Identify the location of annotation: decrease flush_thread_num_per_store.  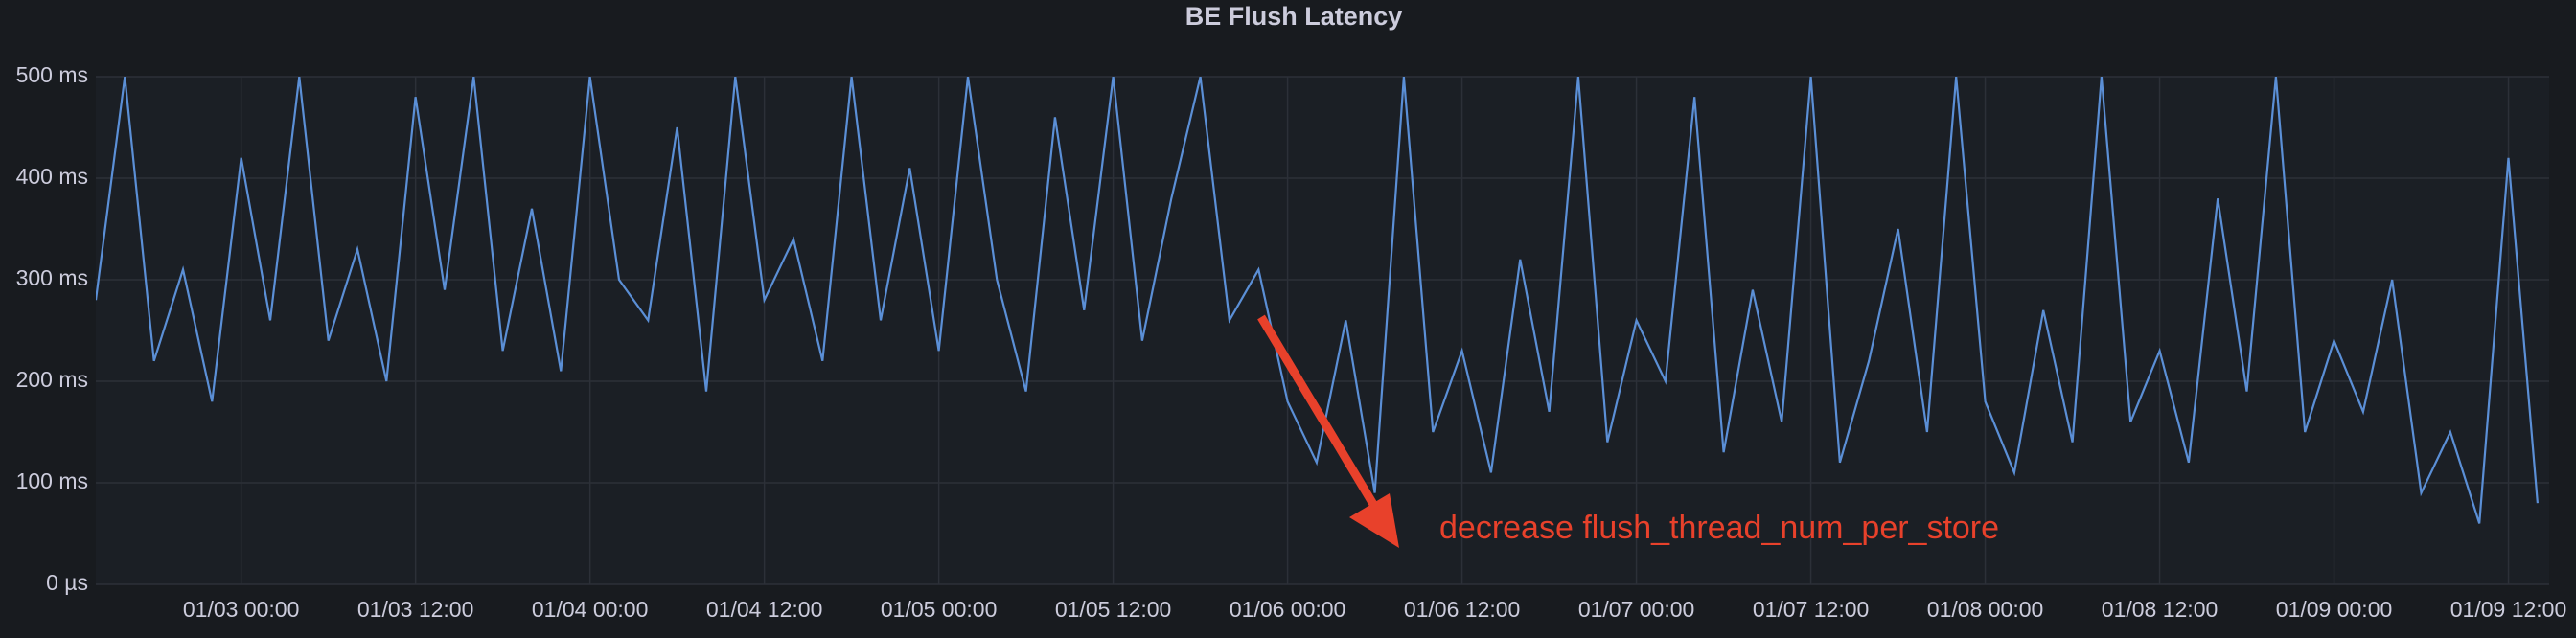
(1719, 528).